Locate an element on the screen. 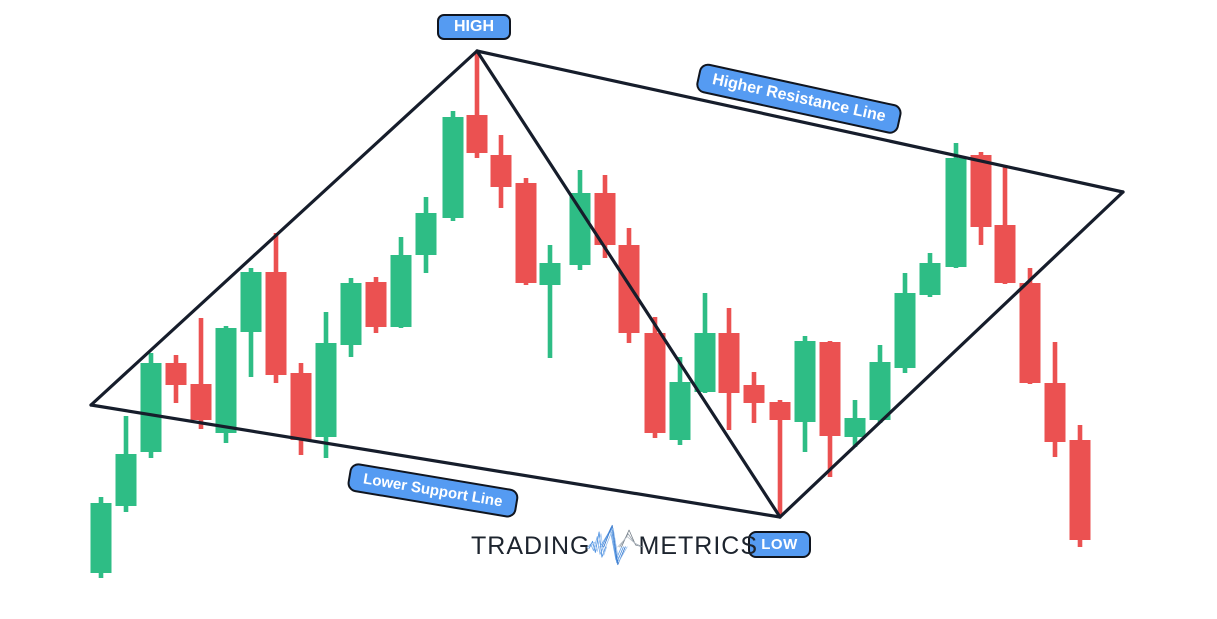 The image size is (1217, 619). low-pivot-badge: LOW is located at coordinates (779, 544).